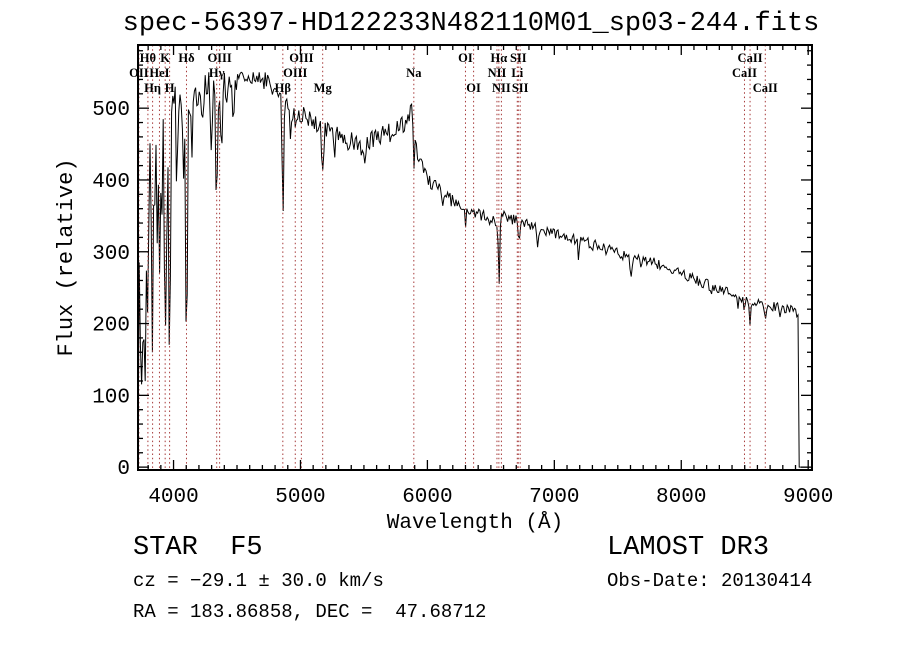  Describe the element at coordinates (217, 73) in the screenshot. I see `spectral-line-label: Hγ` at that location.